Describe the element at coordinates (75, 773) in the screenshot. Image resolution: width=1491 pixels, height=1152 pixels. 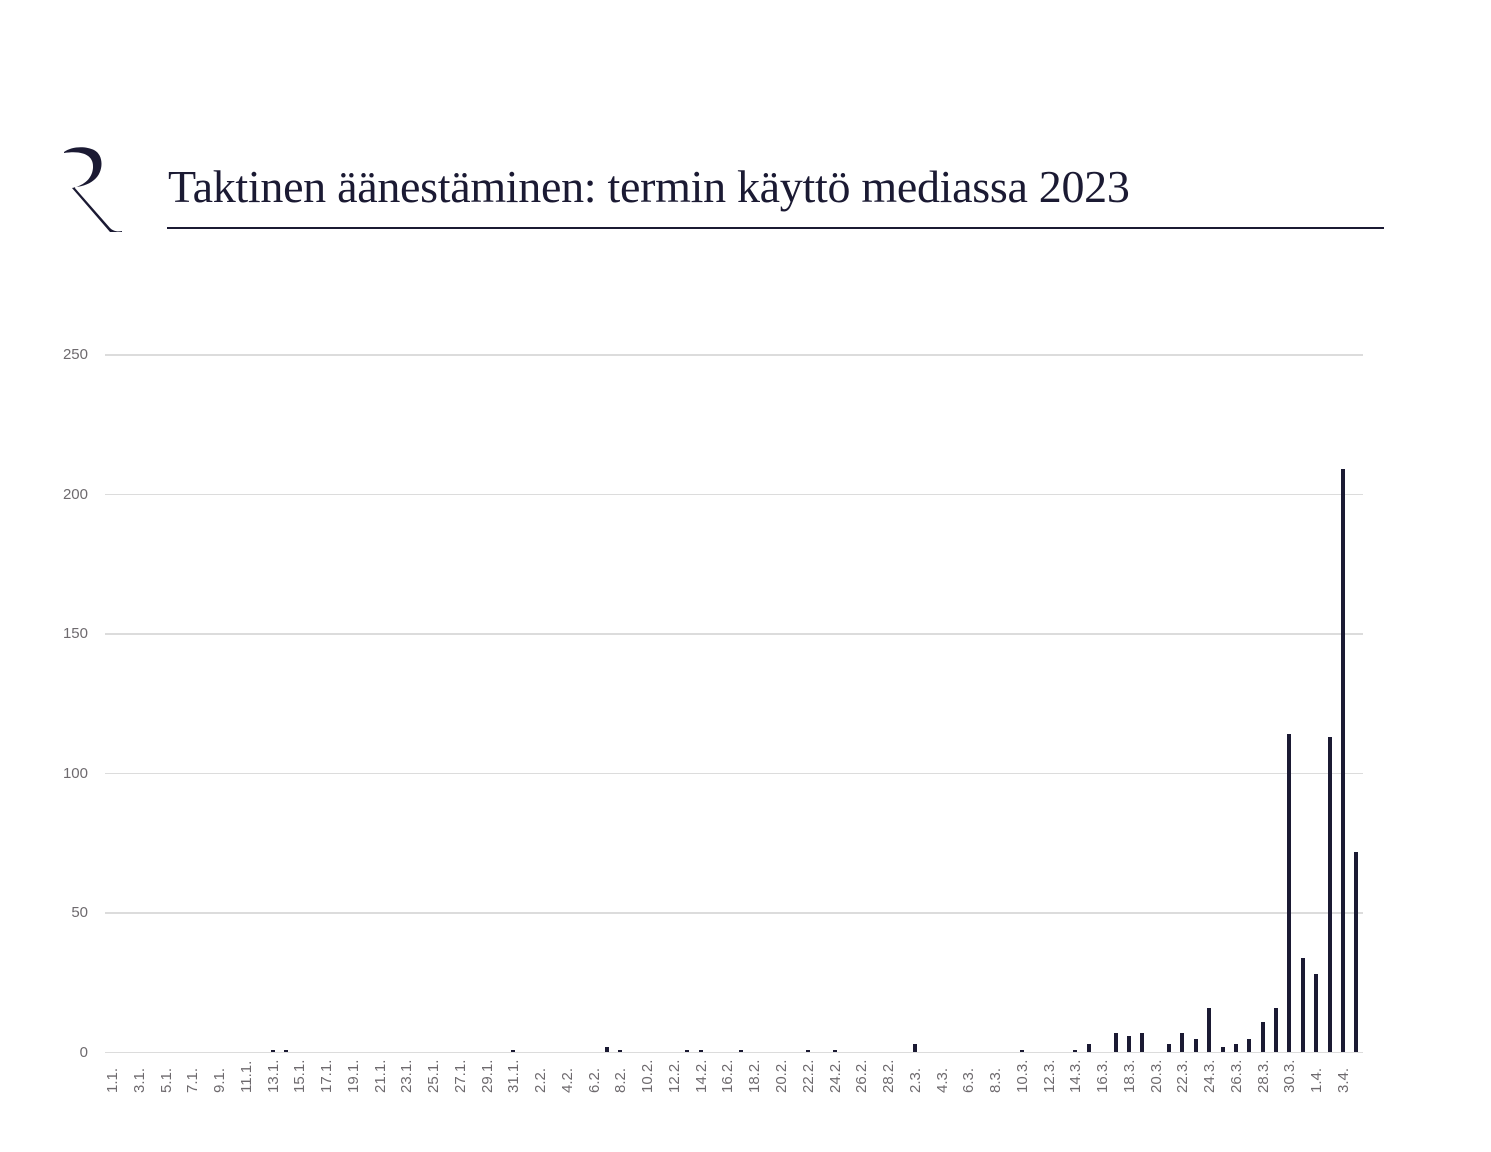
I see `y-tick-label: 100` at that location.